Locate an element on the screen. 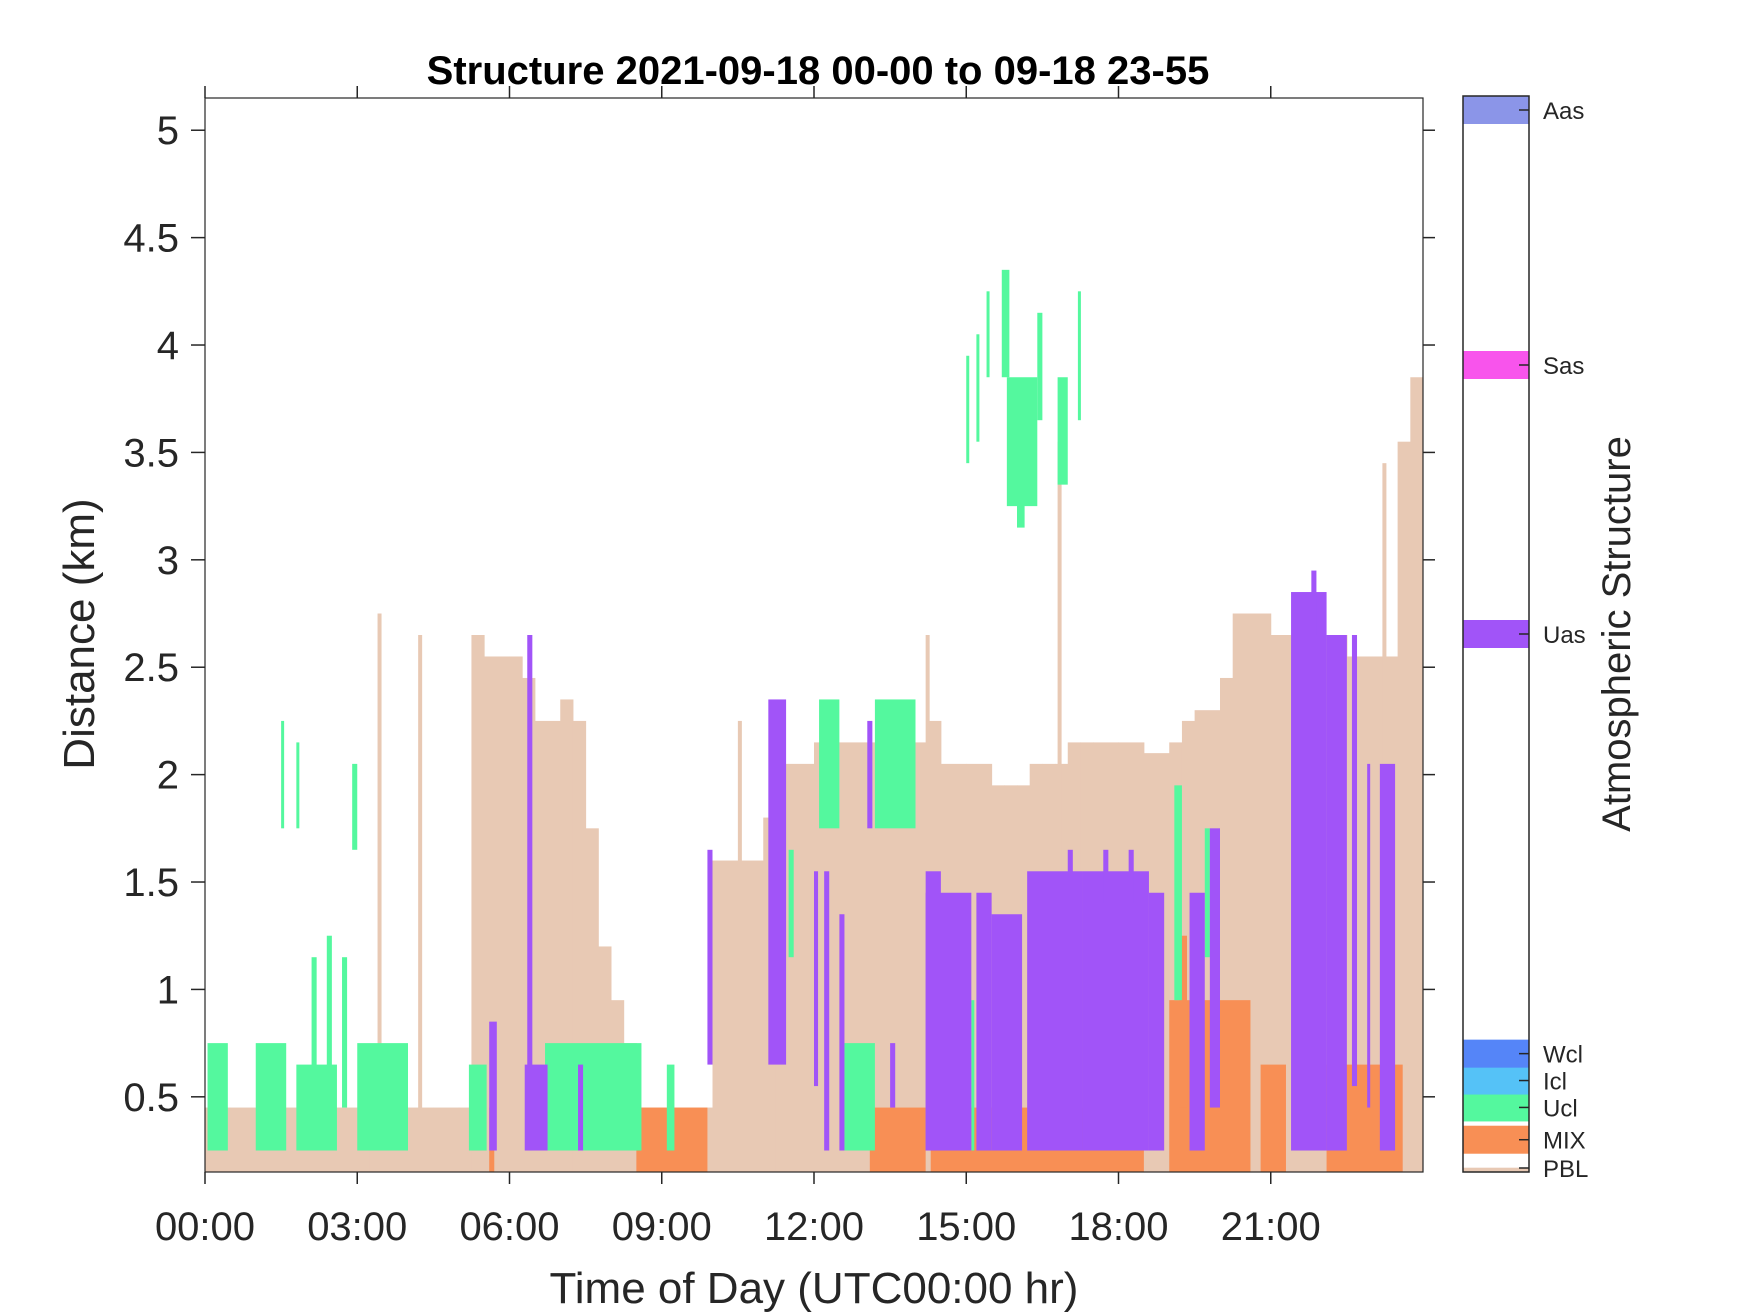 The width and height of the screenshot is (1750, 1313). colorbar-swatch-sas is located at coordinates (1496, 365).